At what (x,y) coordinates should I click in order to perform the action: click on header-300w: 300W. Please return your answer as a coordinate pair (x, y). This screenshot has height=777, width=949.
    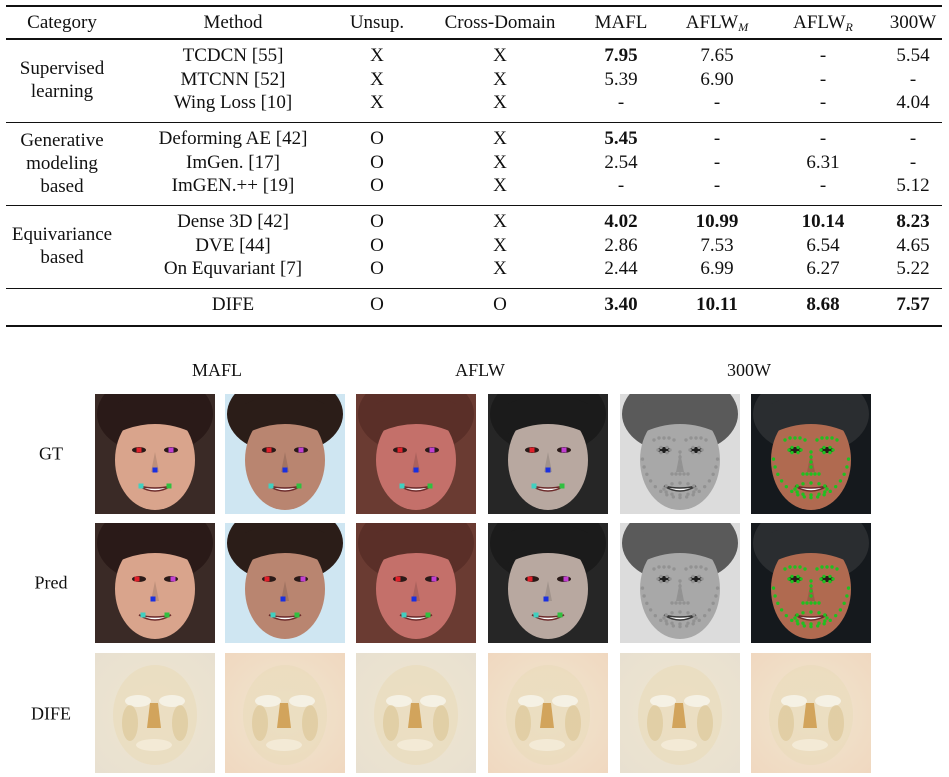
    Looking at the image, I should click on (913, 22).